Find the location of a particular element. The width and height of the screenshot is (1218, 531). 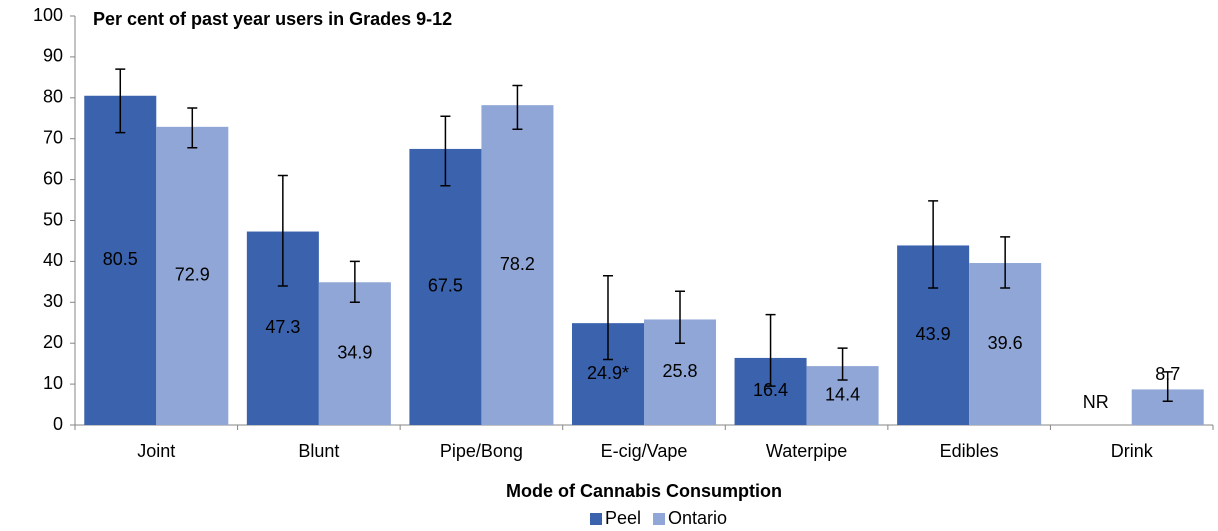

data-label: 34.9 is located at coordinates (354, 352).